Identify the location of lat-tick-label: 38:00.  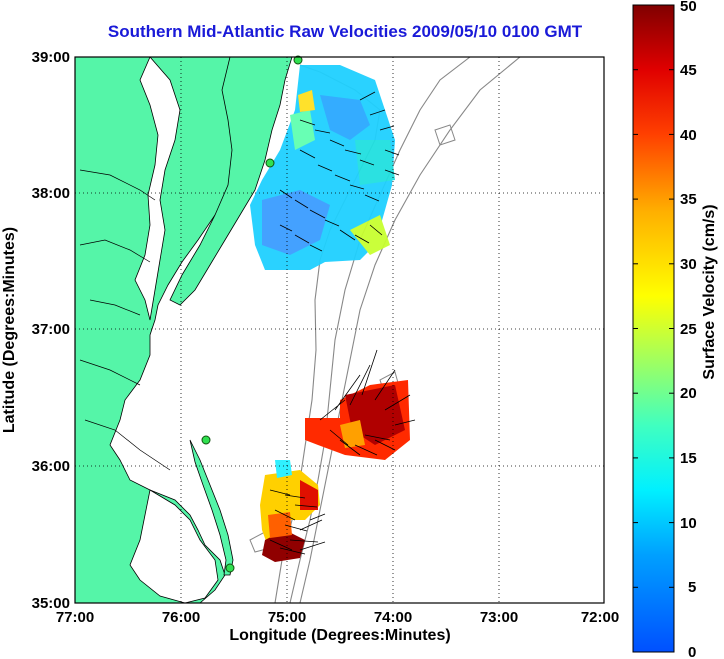
(51, 193).